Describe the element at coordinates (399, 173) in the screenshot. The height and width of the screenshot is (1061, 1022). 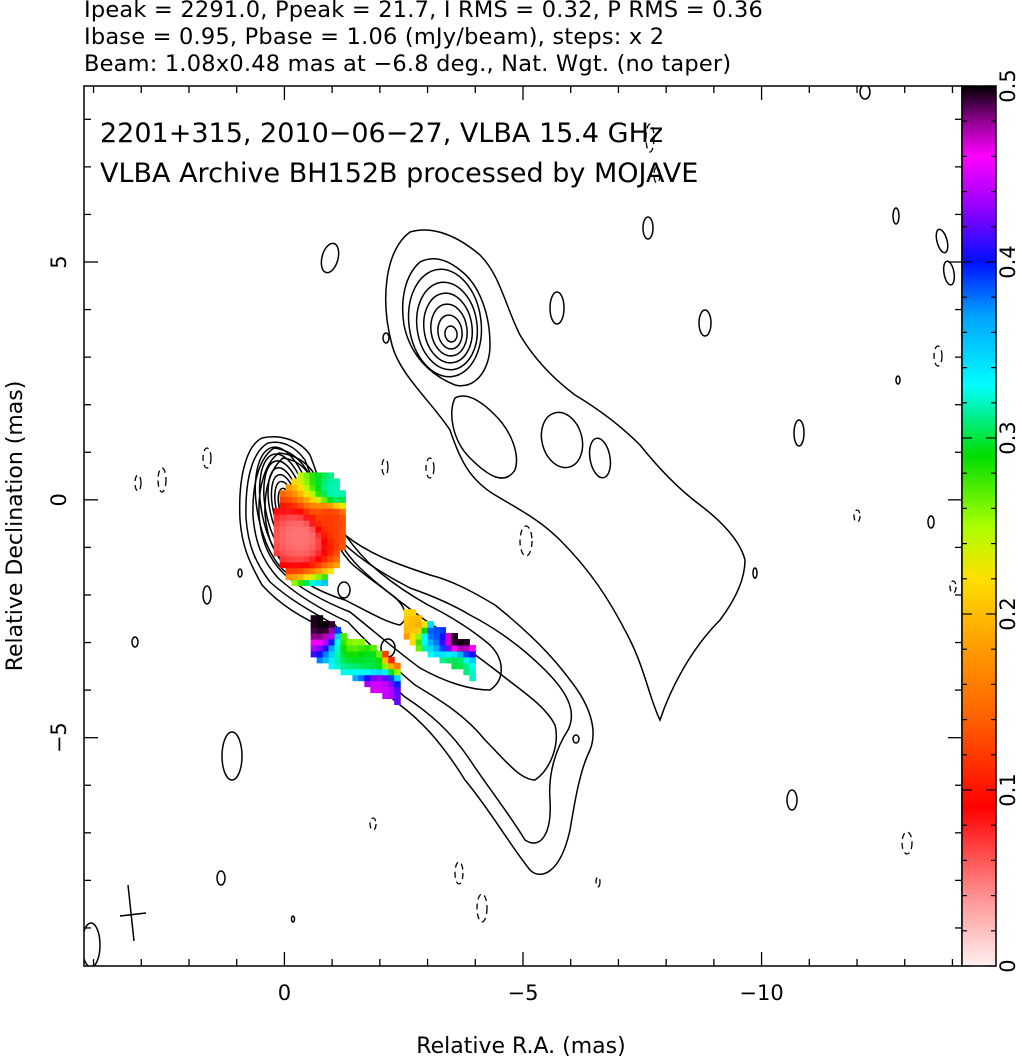
I see `plot-title-line2: VLBA Archive BH152B processed by MOJAVE` at that location.